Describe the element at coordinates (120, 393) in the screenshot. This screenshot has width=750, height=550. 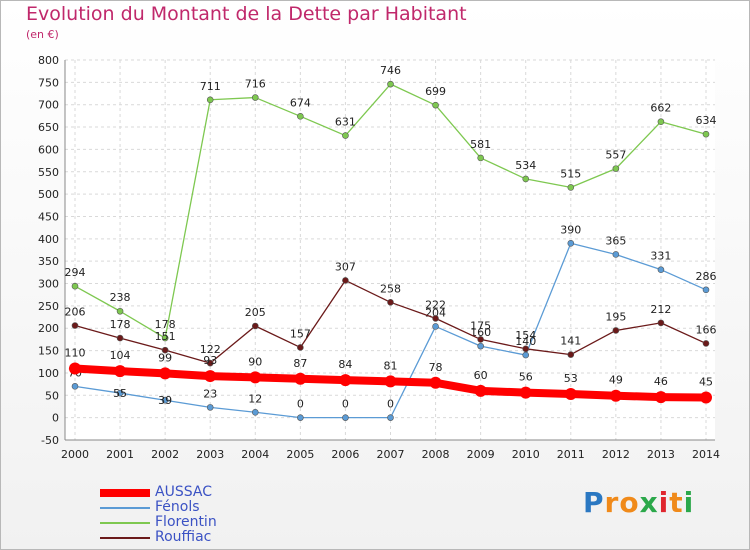
I see `data-label: 55` at that location.